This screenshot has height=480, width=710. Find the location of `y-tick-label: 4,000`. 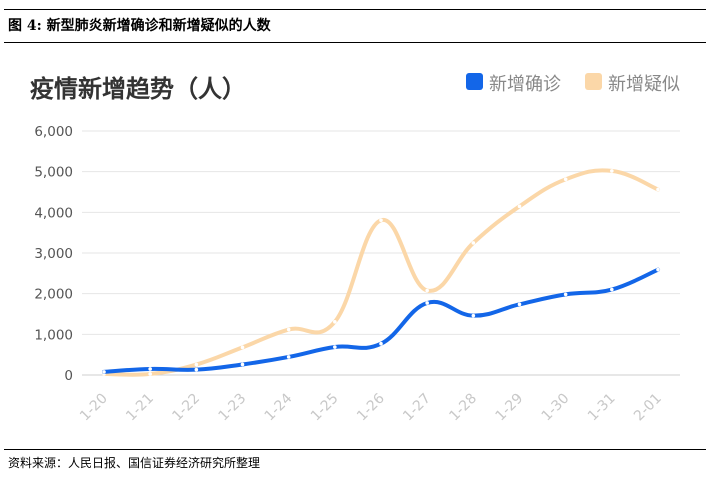

y-tick-label: 4,000 is located at coordinates (53, 213).